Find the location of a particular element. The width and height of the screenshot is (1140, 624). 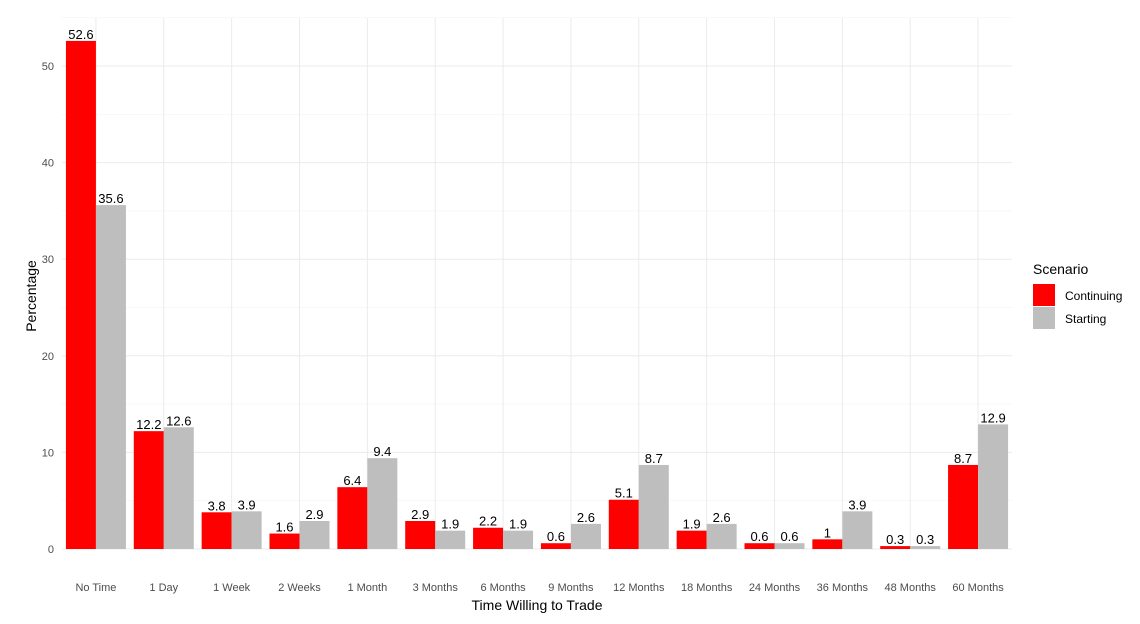

data-label-continuing: 1 is located at coordinates (827, 532).